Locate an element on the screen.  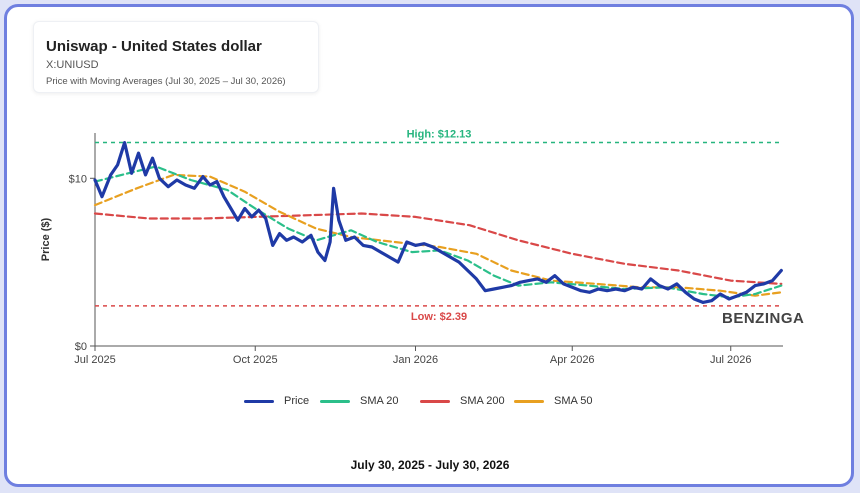
legend-label: SMA 20 is located at coordinates (379, 401).